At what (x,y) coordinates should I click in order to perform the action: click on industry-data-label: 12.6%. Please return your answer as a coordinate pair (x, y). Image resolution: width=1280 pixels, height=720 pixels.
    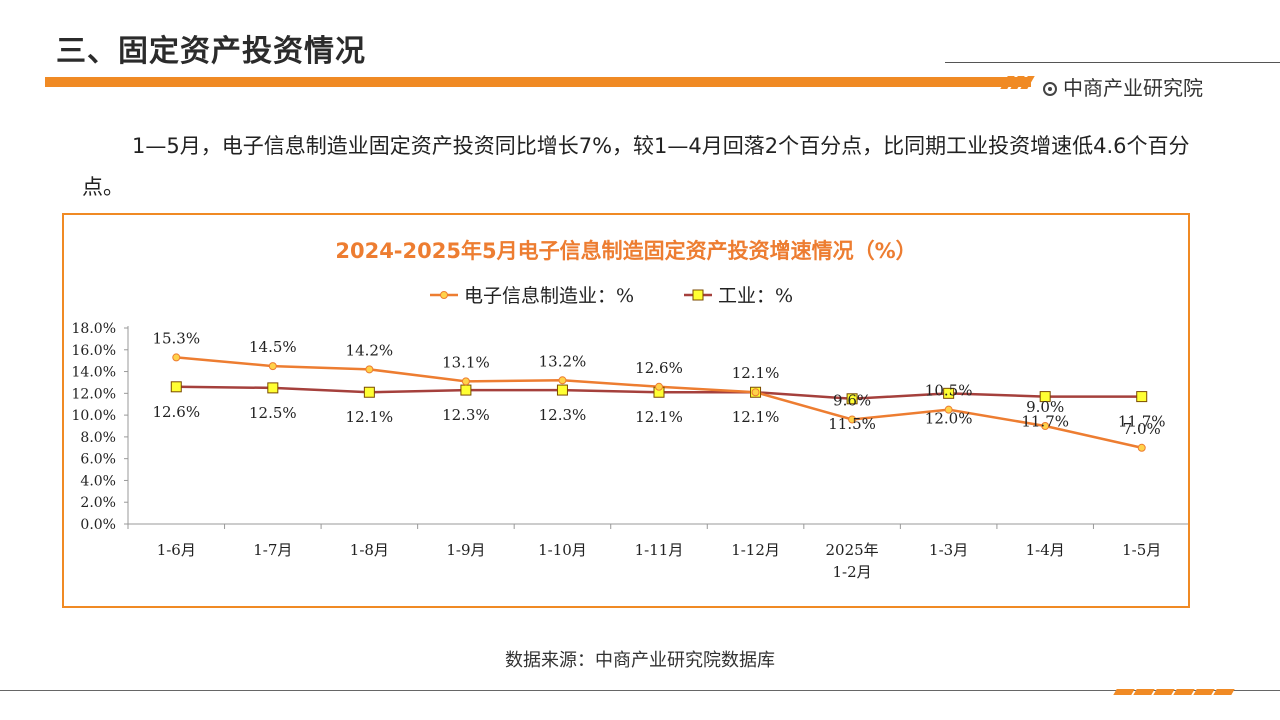
    Looking at the image, I should click on (176, 412).